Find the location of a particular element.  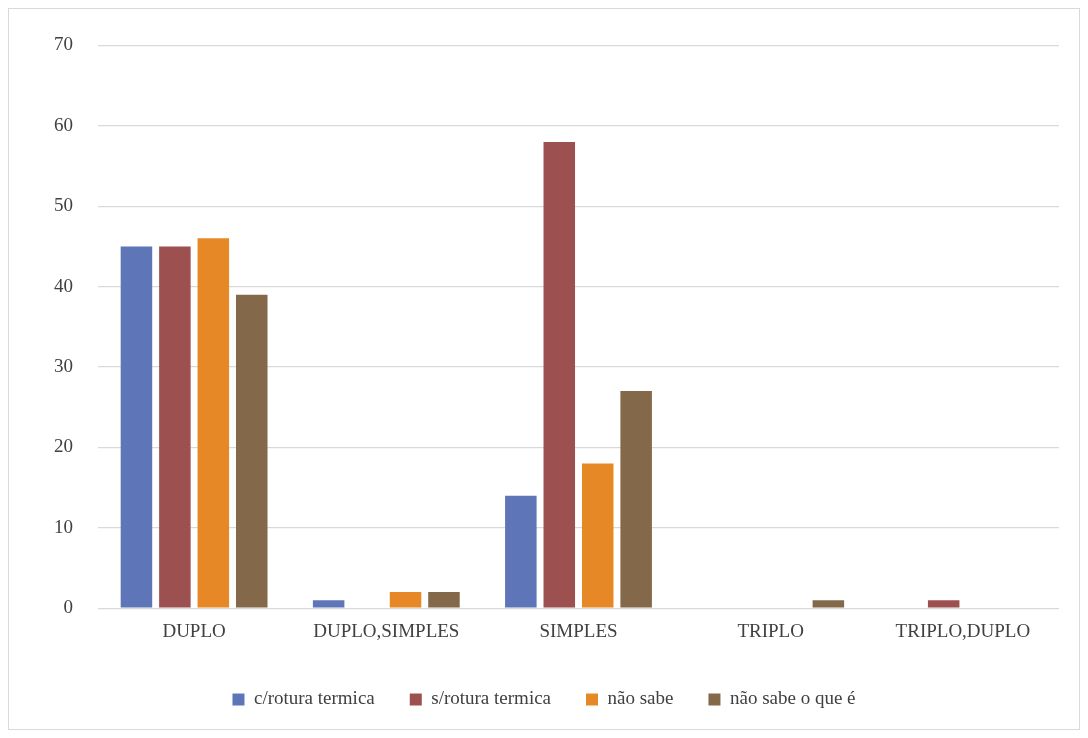

x-tick-label: TRIPLO is located at coordinates (770, 630).